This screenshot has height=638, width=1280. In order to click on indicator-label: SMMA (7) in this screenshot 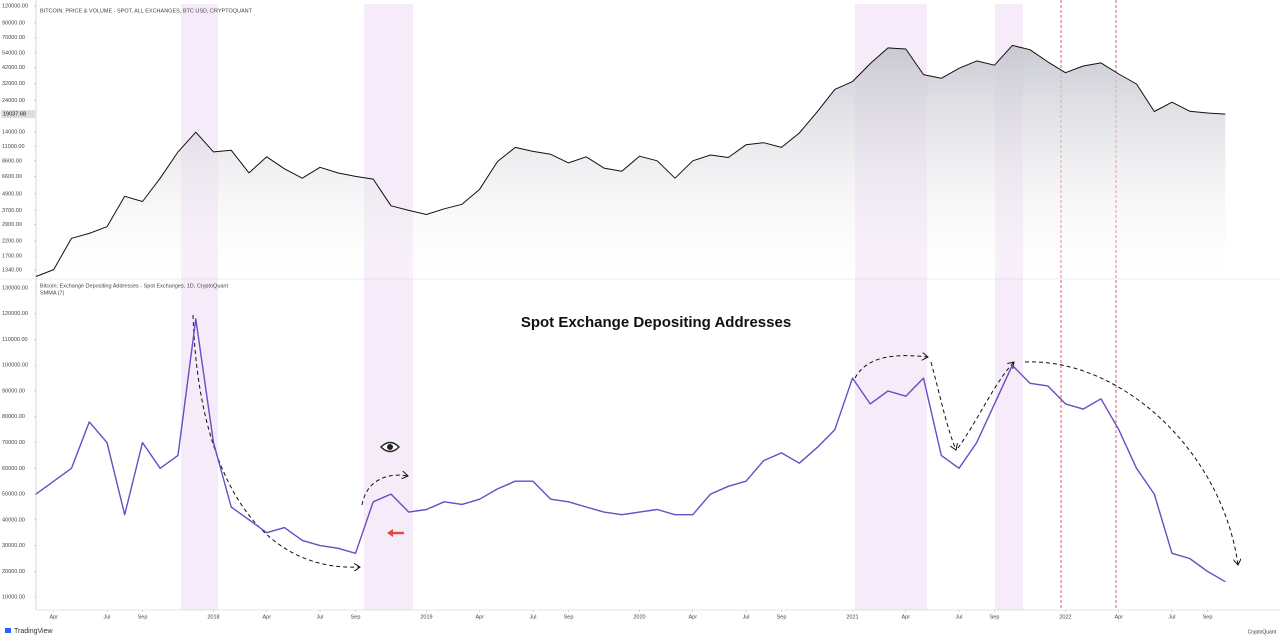, I will do `click(52, 293)`.